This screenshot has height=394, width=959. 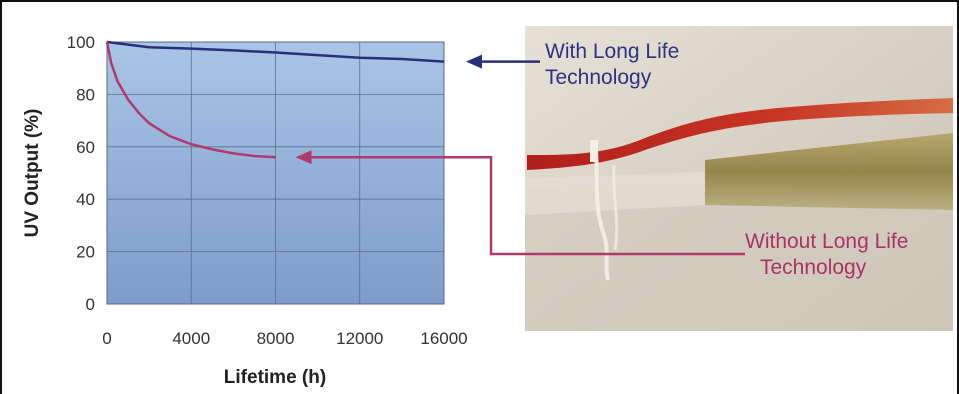 I want to click on annotation-with-long-life-line: With Long Life, so click(x=612, y=51).